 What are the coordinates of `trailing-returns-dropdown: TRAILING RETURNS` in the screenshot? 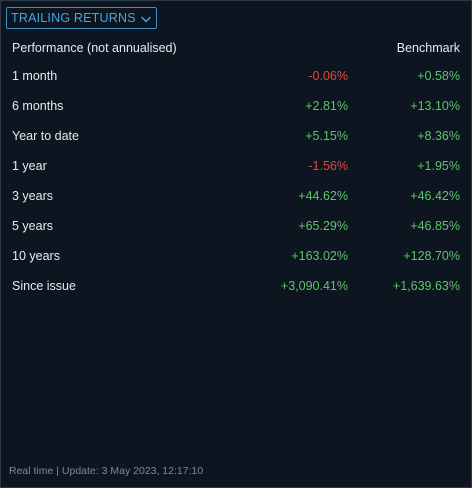 It's located at (81, 18).